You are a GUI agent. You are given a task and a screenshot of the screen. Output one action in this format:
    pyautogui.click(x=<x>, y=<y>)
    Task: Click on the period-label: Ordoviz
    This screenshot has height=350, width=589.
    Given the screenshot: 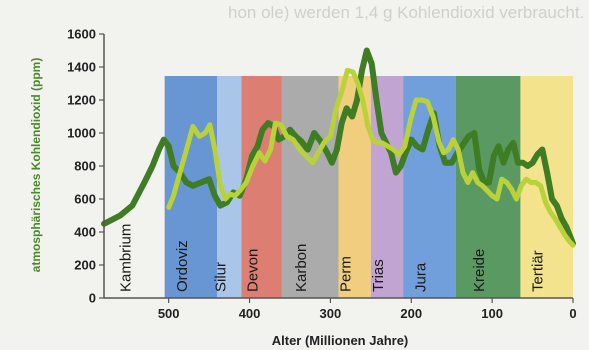 What is the action you would take?
    pyautogui.click(x=182, y=266)
    